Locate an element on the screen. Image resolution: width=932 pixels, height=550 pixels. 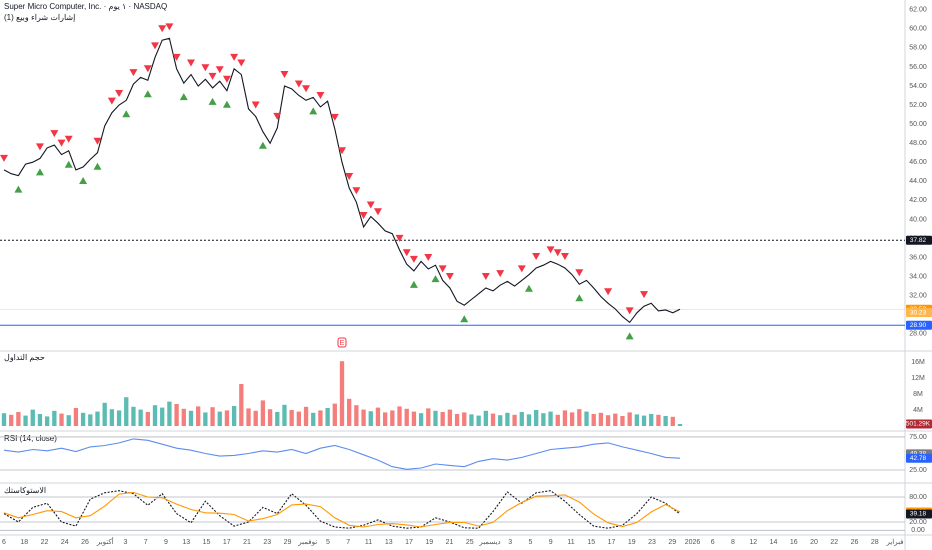
x-tick-label: 13 is located at coordinates (186, 542).